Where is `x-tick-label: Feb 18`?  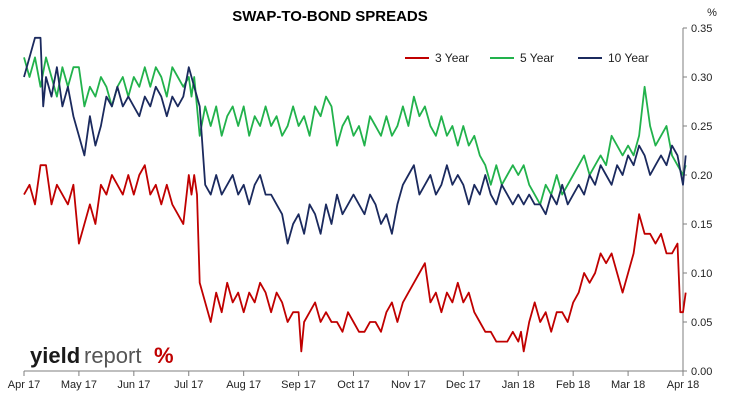 x-tick-label: Feb 18 is located at coordinates (573, 385).